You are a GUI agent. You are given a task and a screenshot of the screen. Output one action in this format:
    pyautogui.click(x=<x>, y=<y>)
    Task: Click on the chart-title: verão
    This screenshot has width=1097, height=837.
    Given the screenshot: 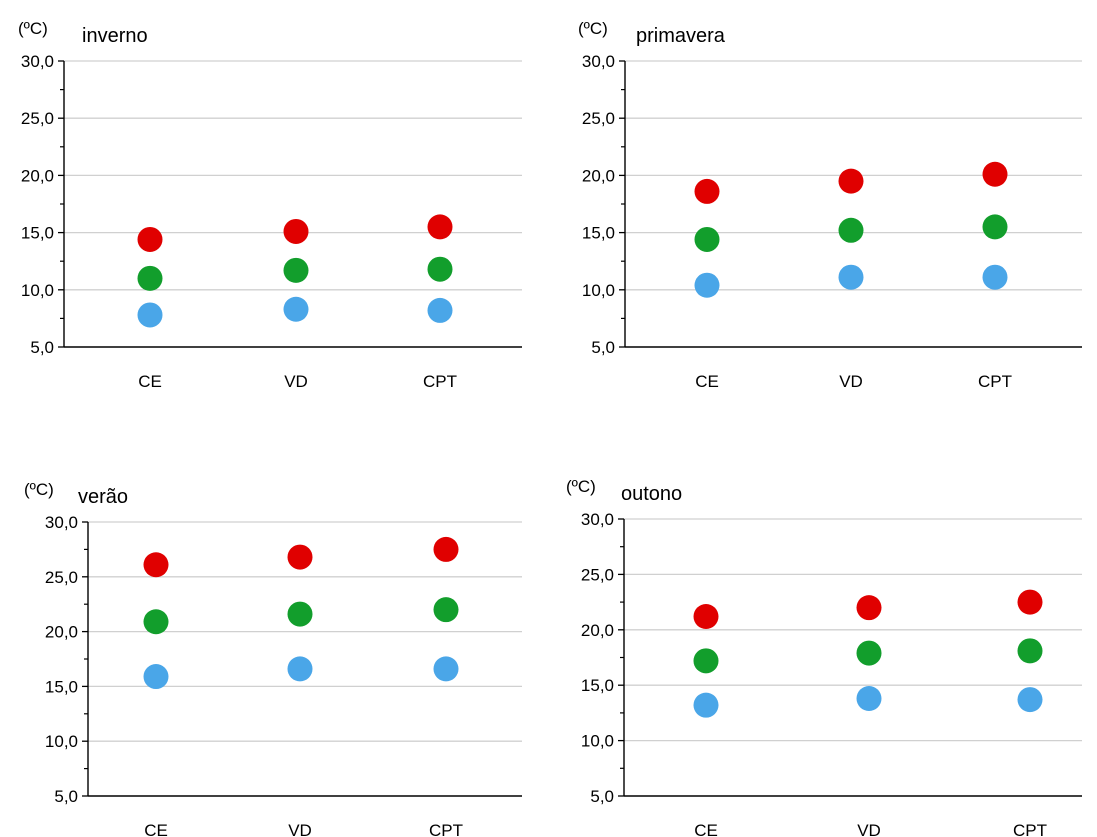 What is the action you would take?
    pyautogui.click(x=103, y=497)
    